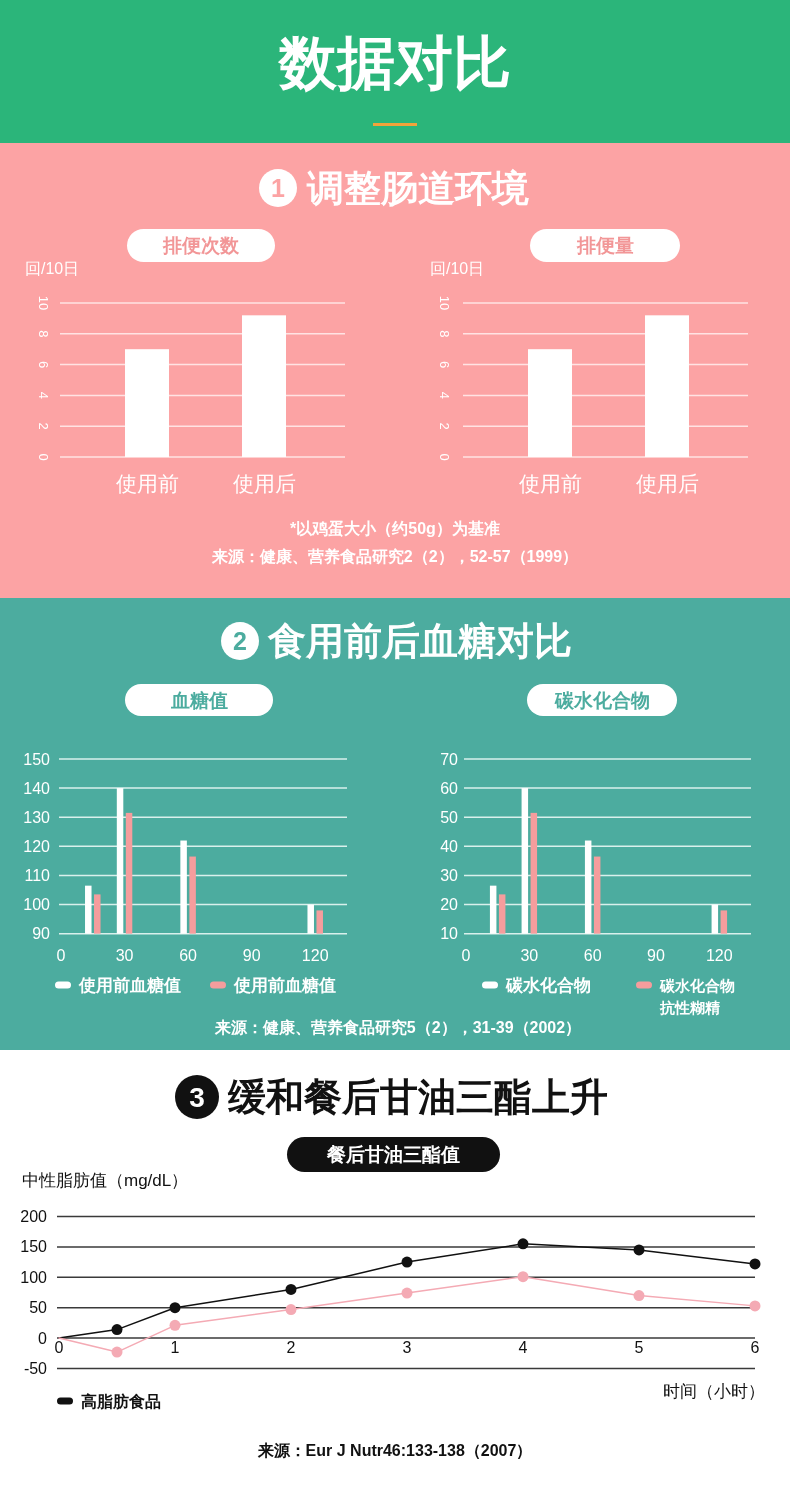  I want to click on y-tick-label: 120, so click(36, 846).